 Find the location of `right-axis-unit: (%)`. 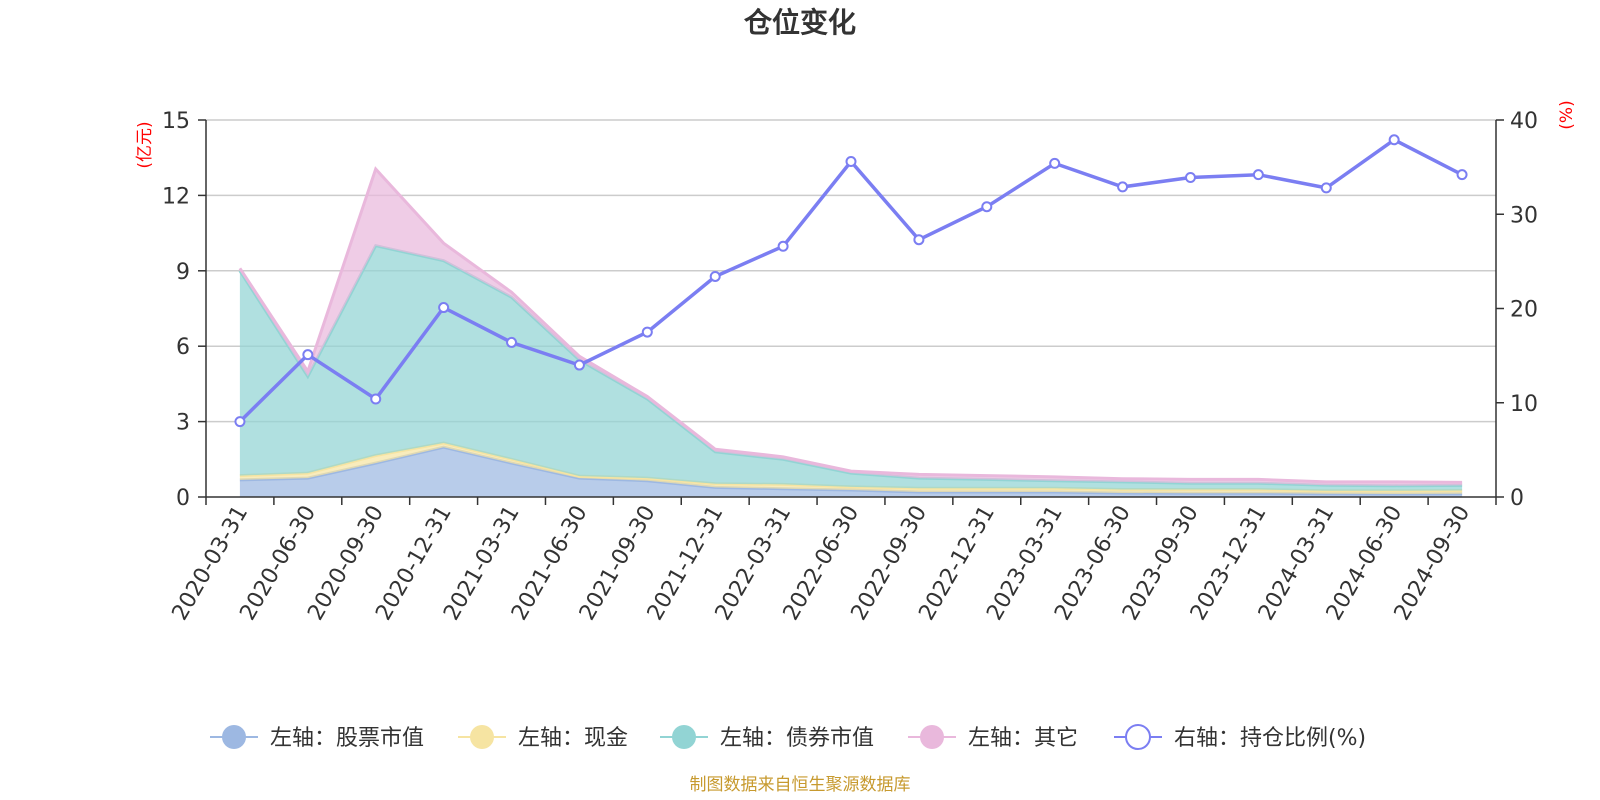

right-axis-unit: (%) is located at coordinates (1567, 114).